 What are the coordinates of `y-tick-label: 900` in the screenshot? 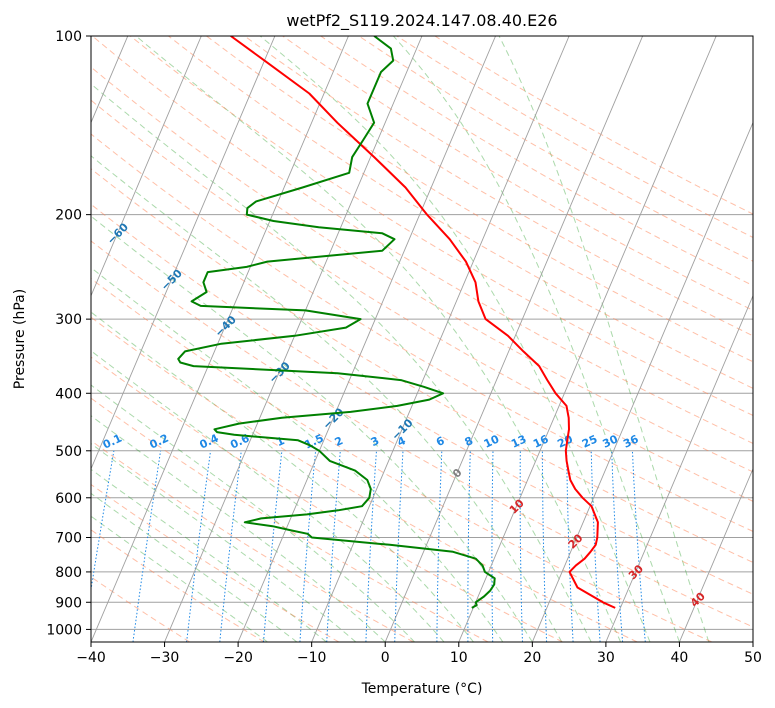 It's located at (68, 603).